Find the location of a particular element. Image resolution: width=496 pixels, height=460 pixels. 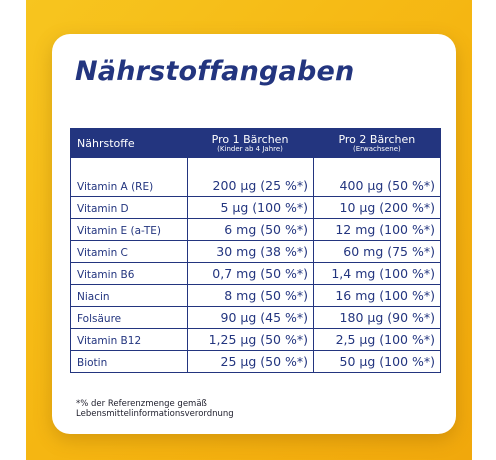

nutrient-name: Niacin is located at coordinates (93, 297).